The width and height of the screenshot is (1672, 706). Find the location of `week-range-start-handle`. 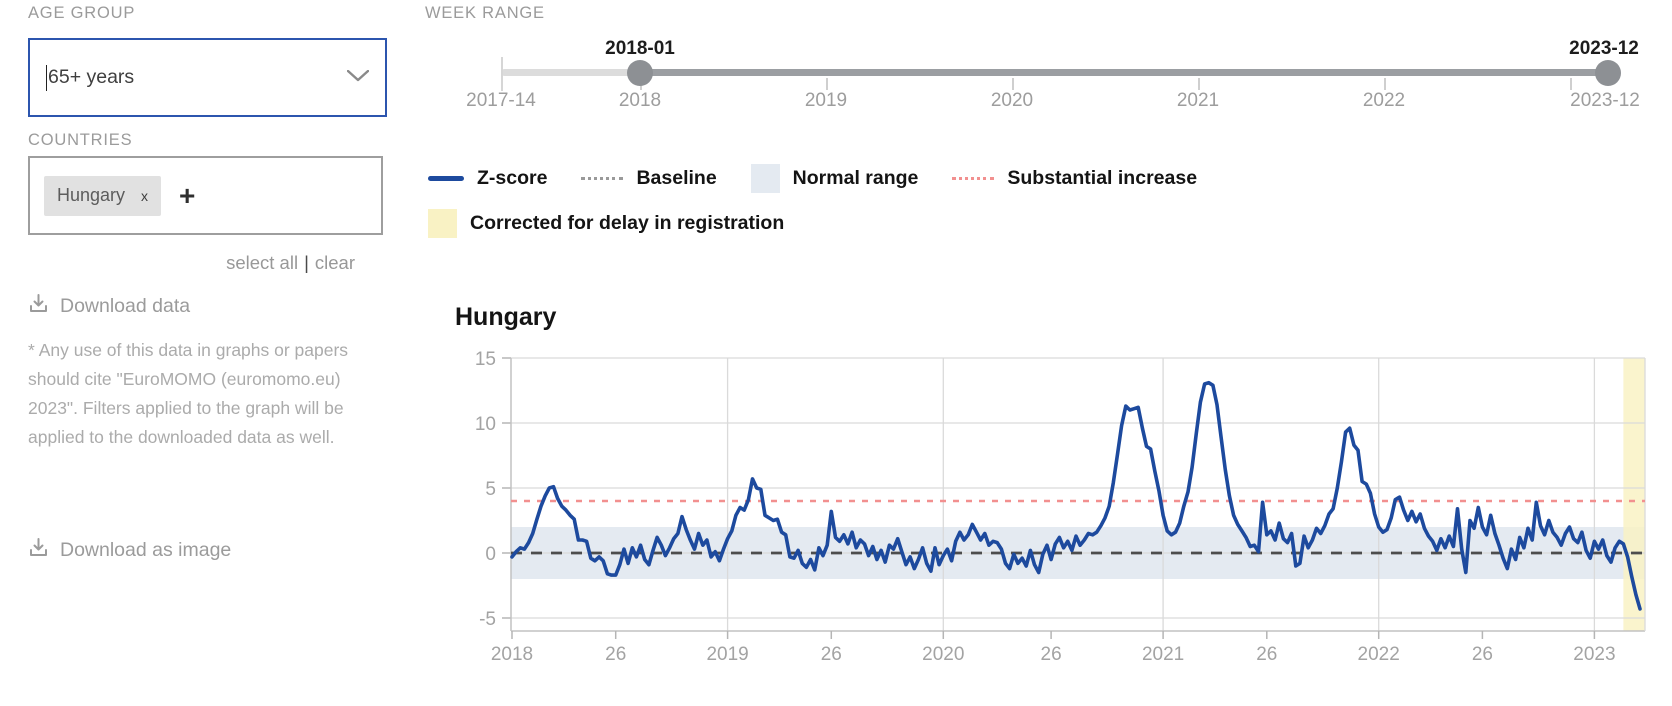

week-range-start-handle is located at coordinates (640, 73).